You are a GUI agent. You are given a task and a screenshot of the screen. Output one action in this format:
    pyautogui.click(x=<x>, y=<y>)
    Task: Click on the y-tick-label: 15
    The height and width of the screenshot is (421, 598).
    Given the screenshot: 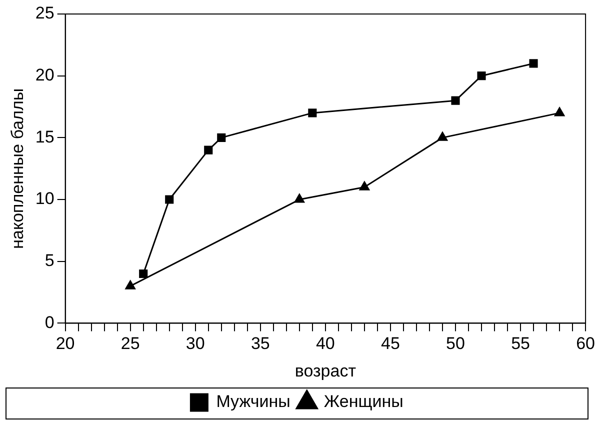 What is the action you would take?
    pyautogui.click(x=44, y=136)
    